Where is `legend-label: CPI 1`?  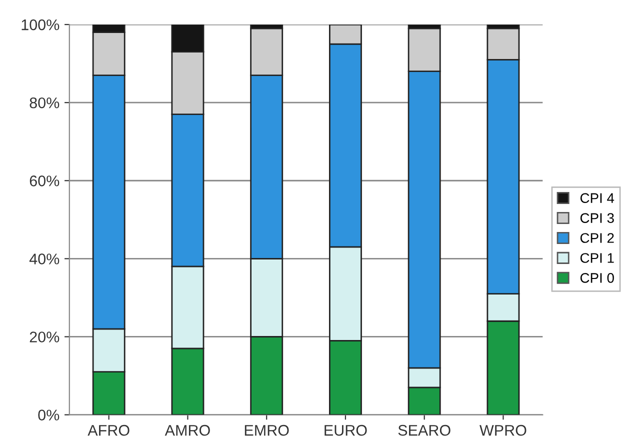
legend-label: CPI 1 is located at coordinates (597, 258).